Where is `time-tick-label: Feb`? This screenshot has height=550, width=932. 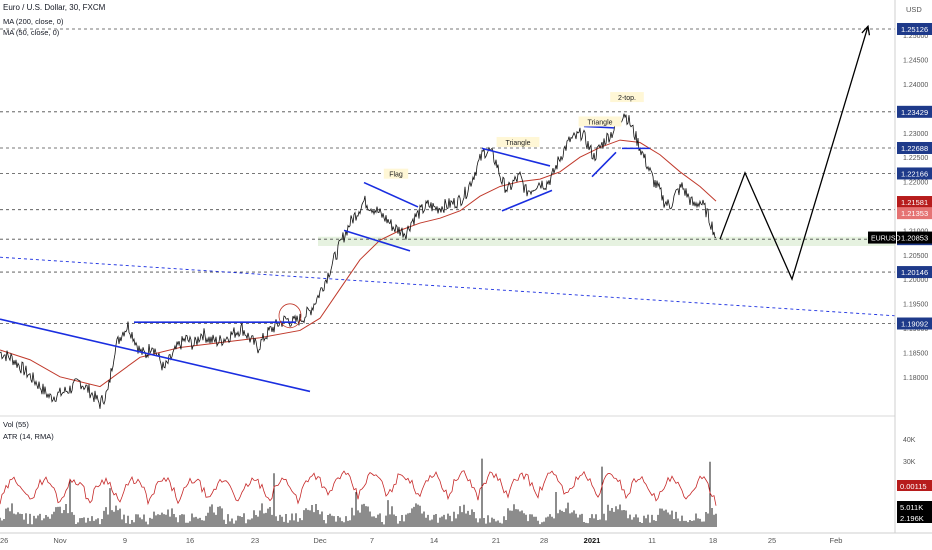 time-tick-label: Feb is located at coordinates (836, 540).